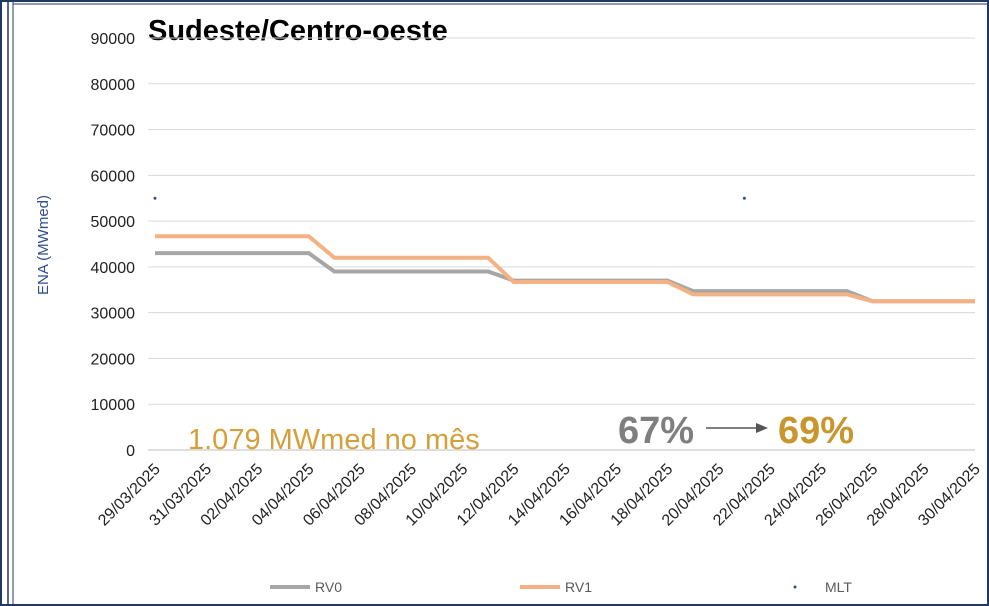 The image size is (989, 606). What do you see at coordinates (113, 222) in the screenshot?
I see `y-tick-label: 50000` at bounding box center [113, 222].